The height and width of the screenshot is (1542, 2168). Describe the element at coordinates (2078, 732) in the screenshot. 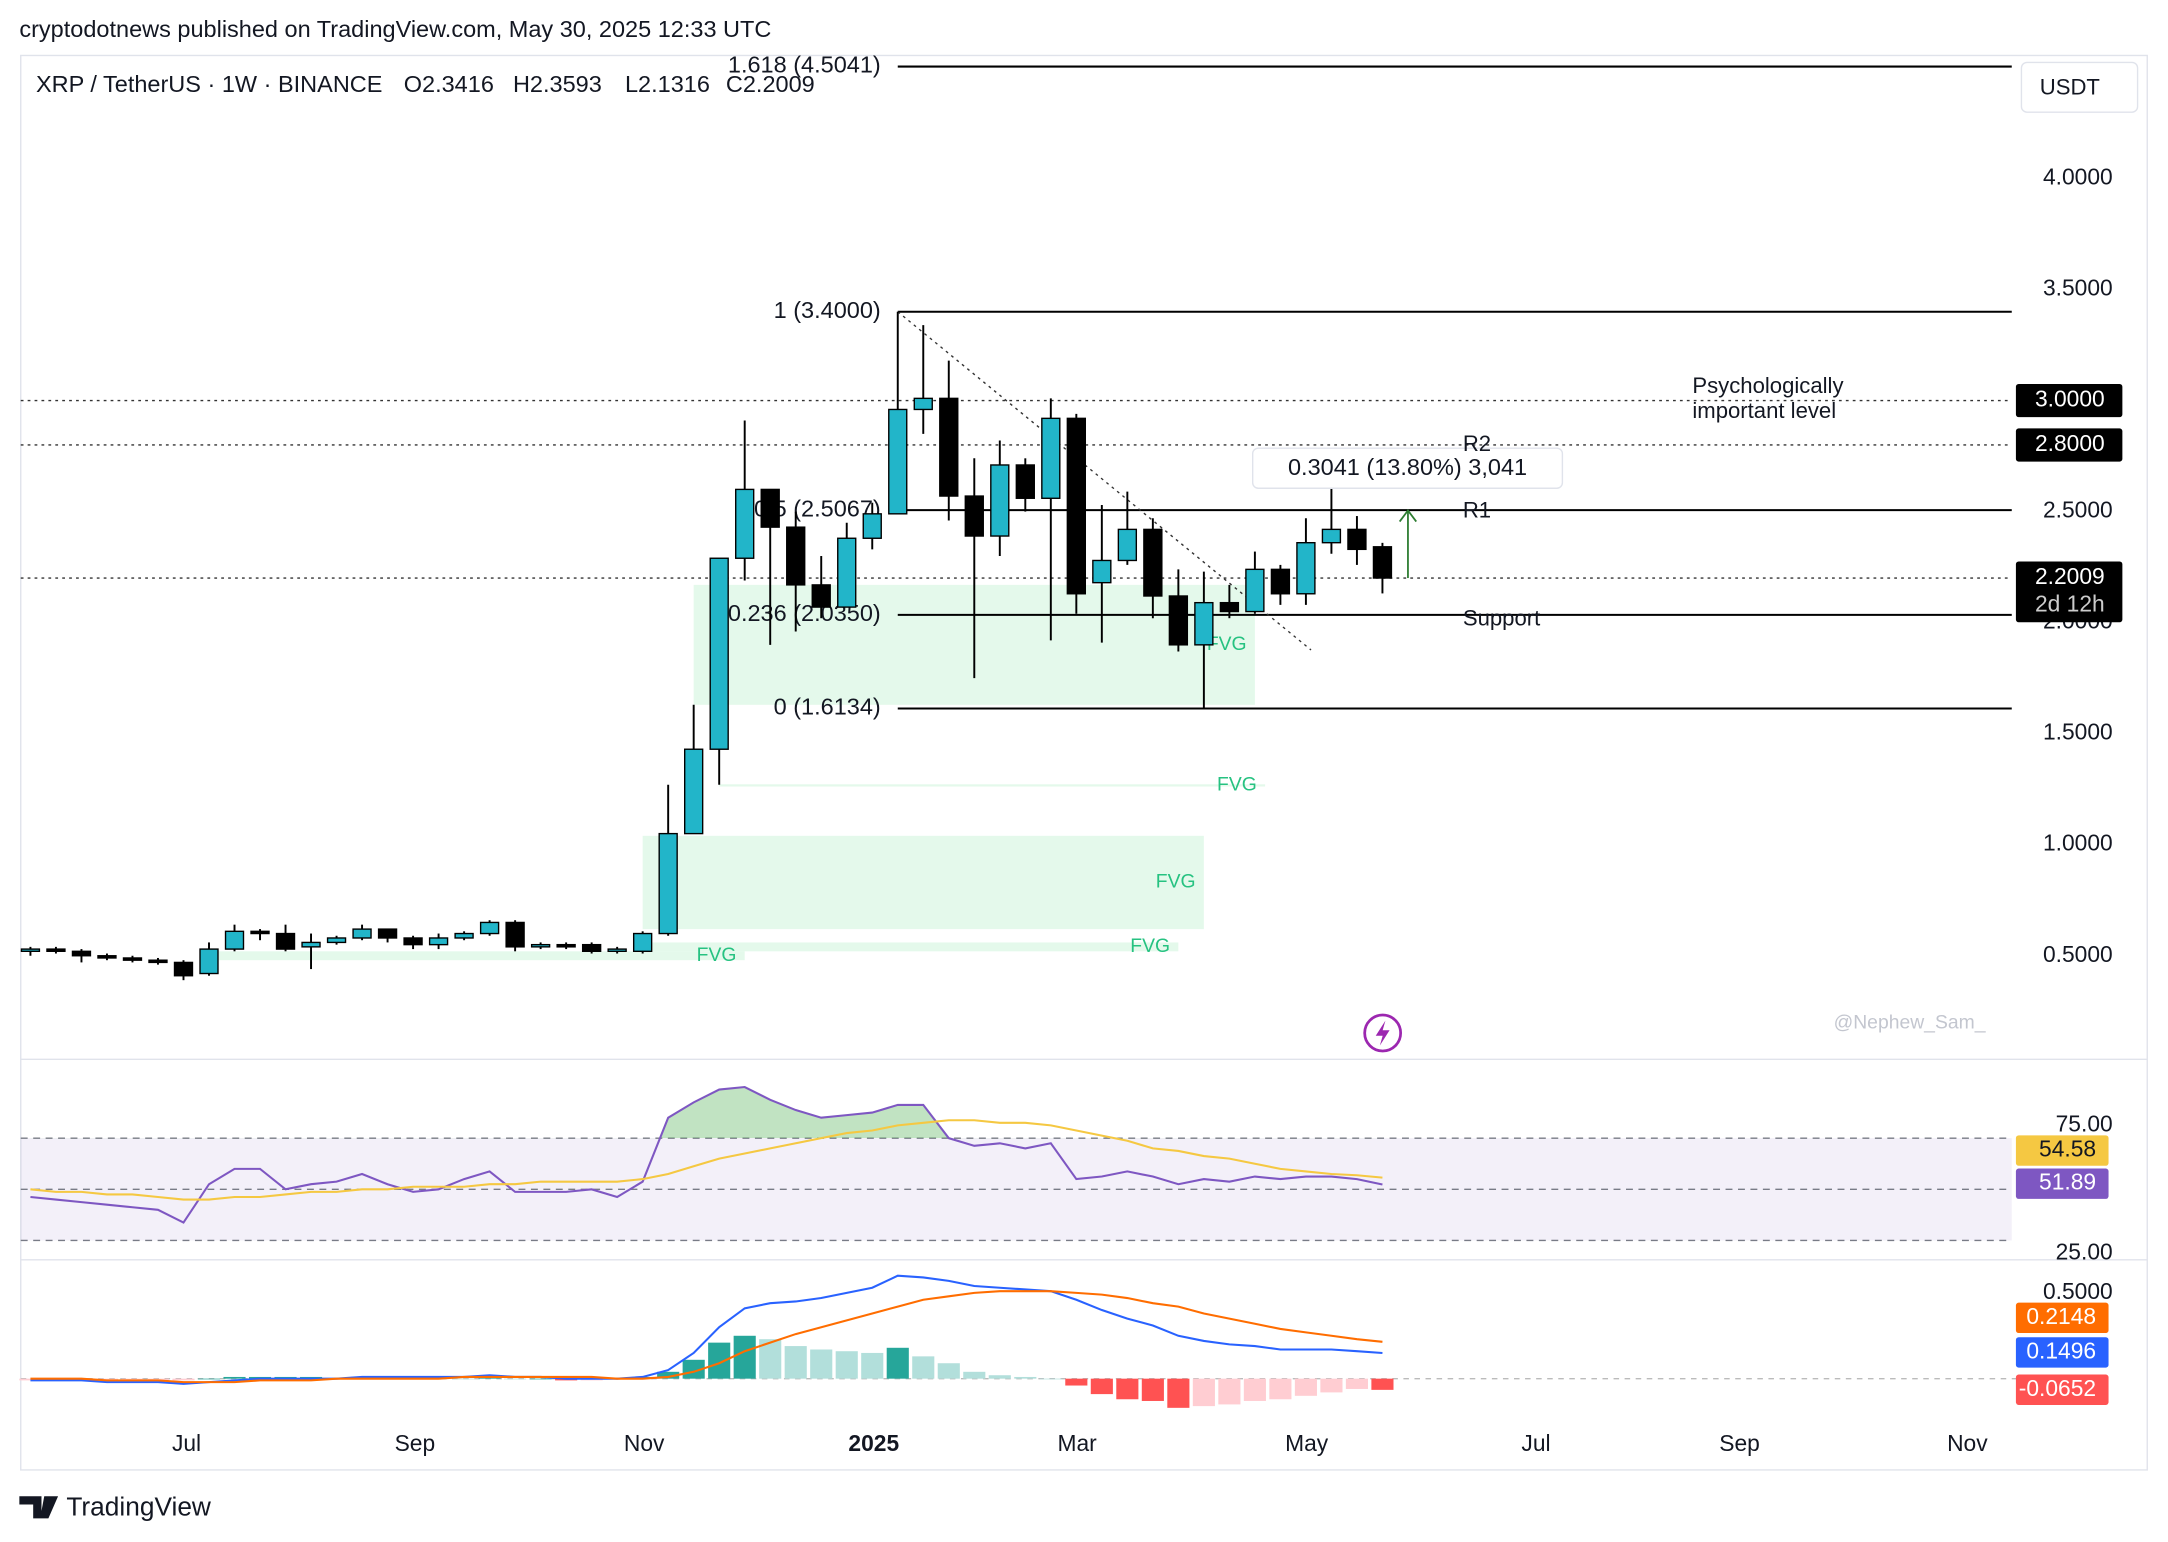

I see `y-tick-label: 1.5000` at that location.